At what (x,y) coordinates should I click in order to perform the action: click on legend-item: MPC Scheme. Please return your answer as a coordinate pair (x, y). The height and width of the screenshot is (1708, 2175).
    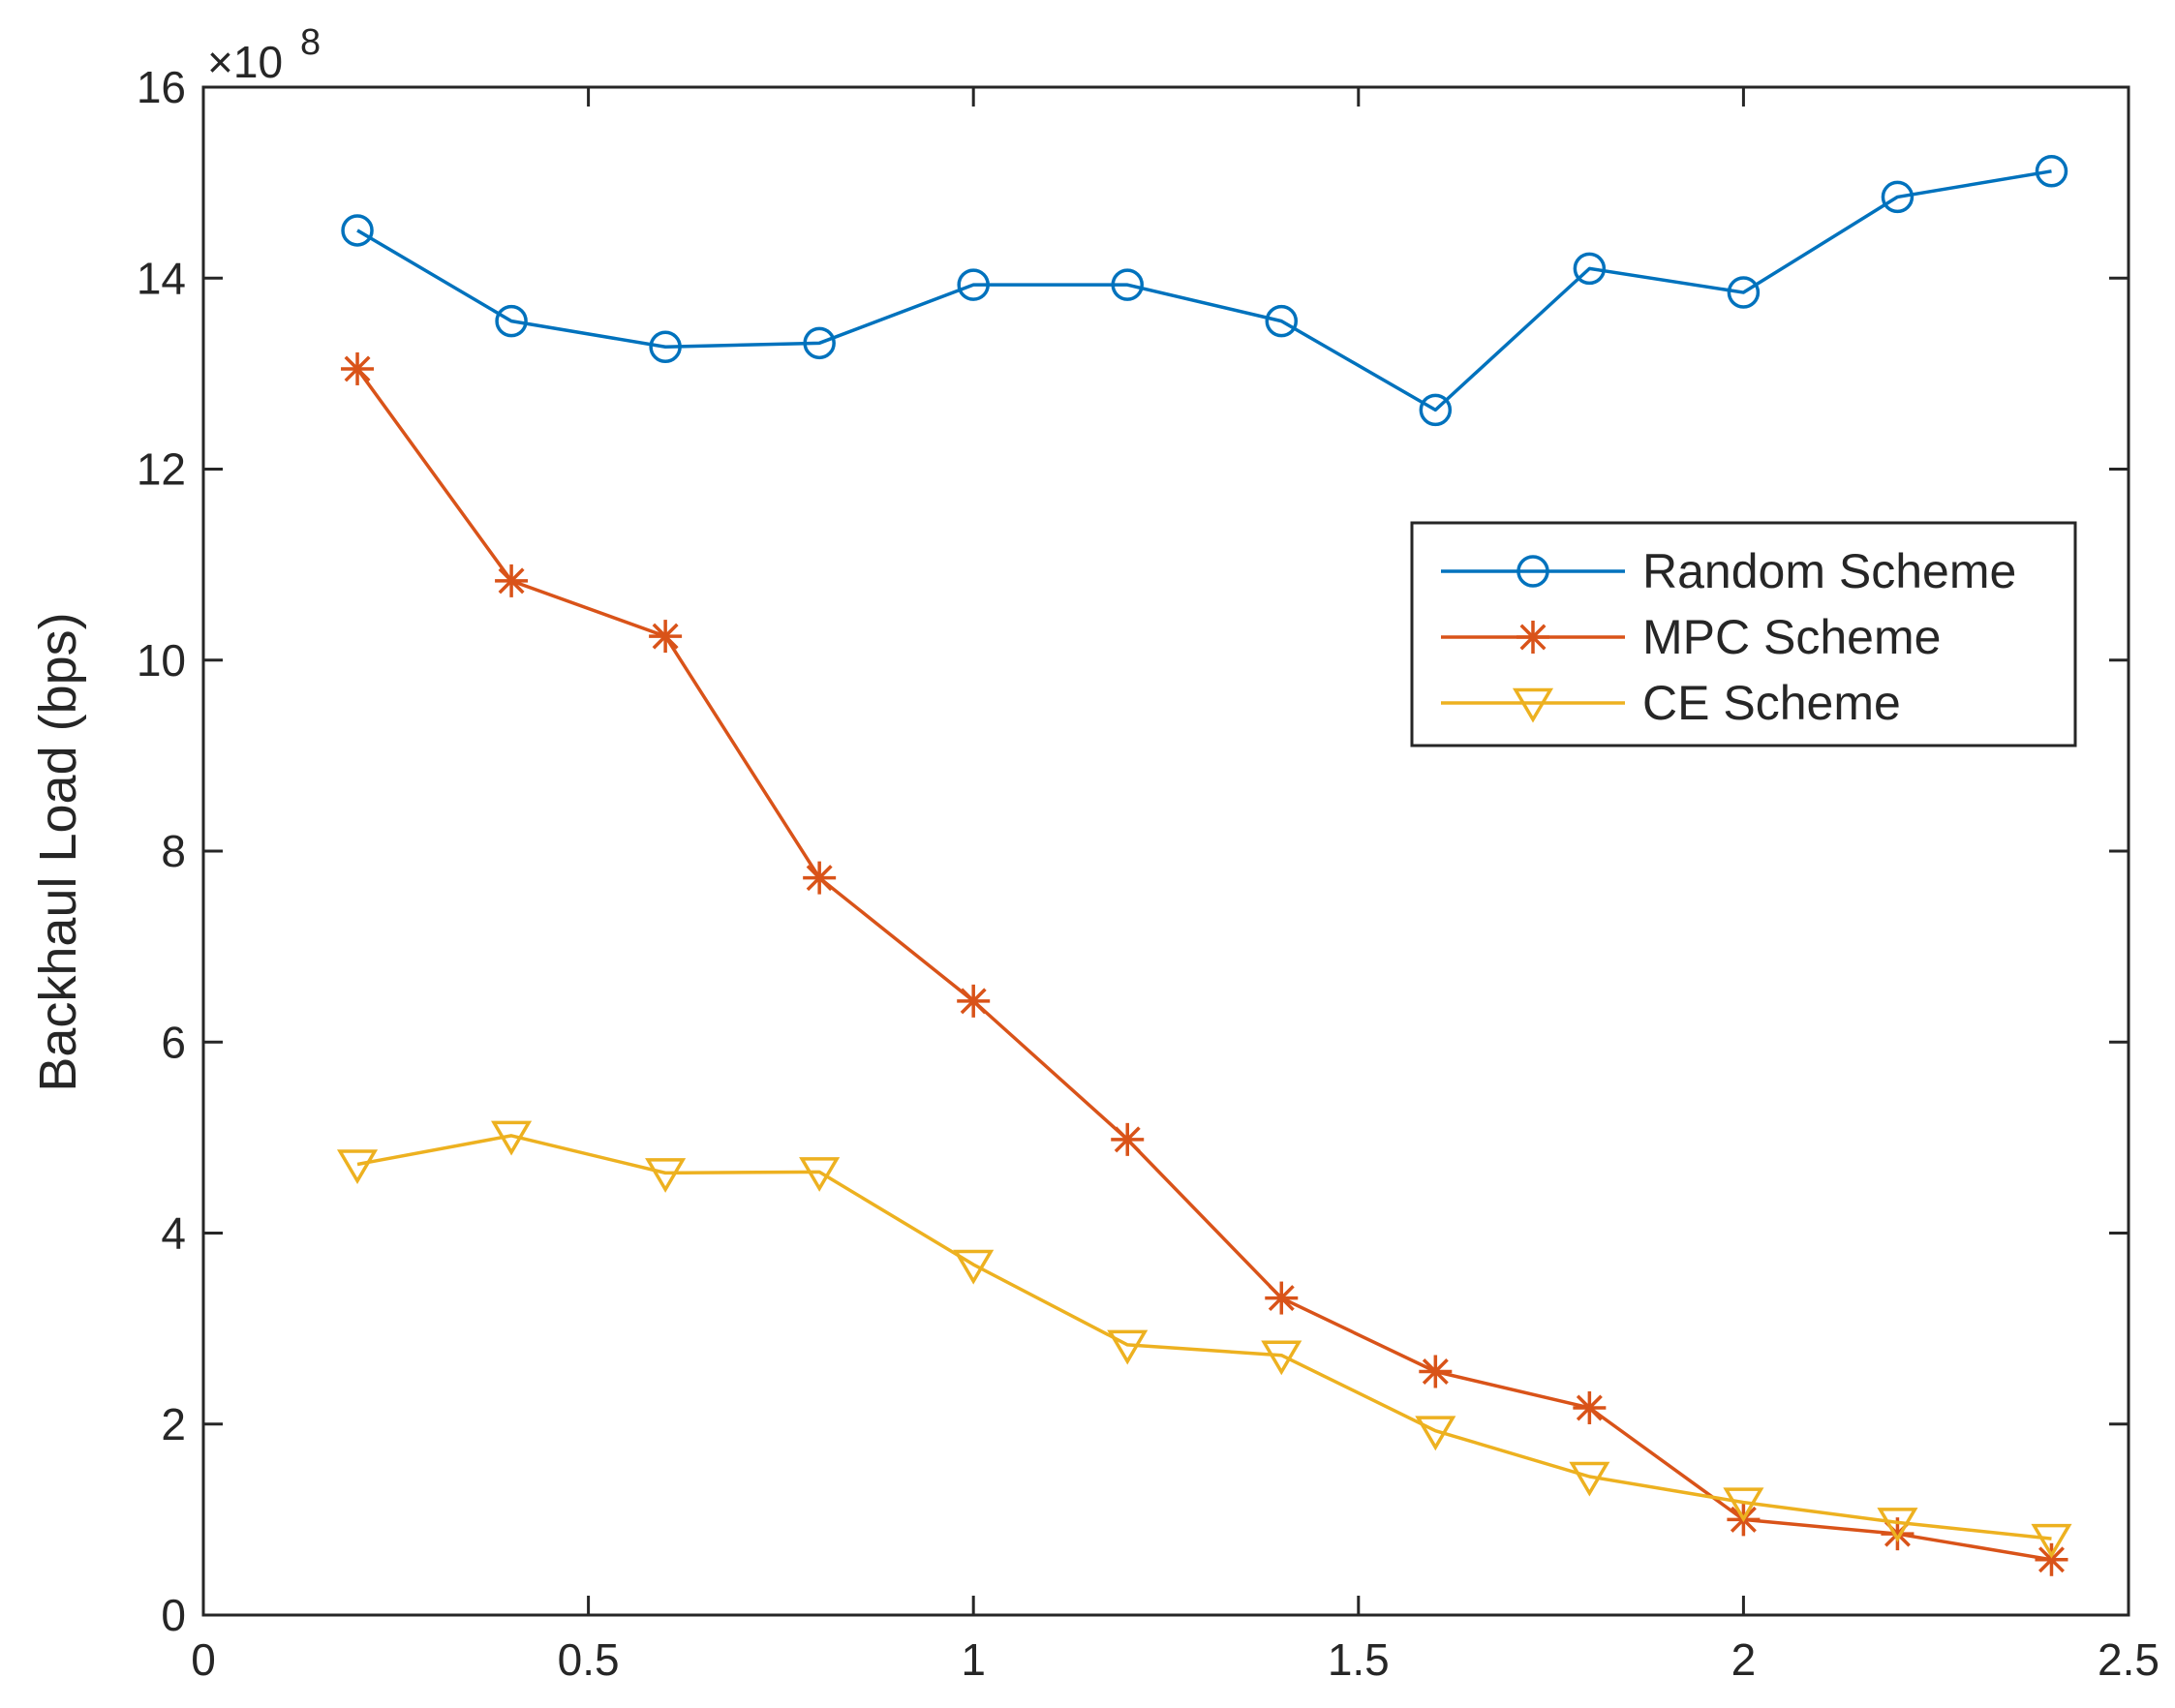
    Looking at the image, I should click on (1691, 637).